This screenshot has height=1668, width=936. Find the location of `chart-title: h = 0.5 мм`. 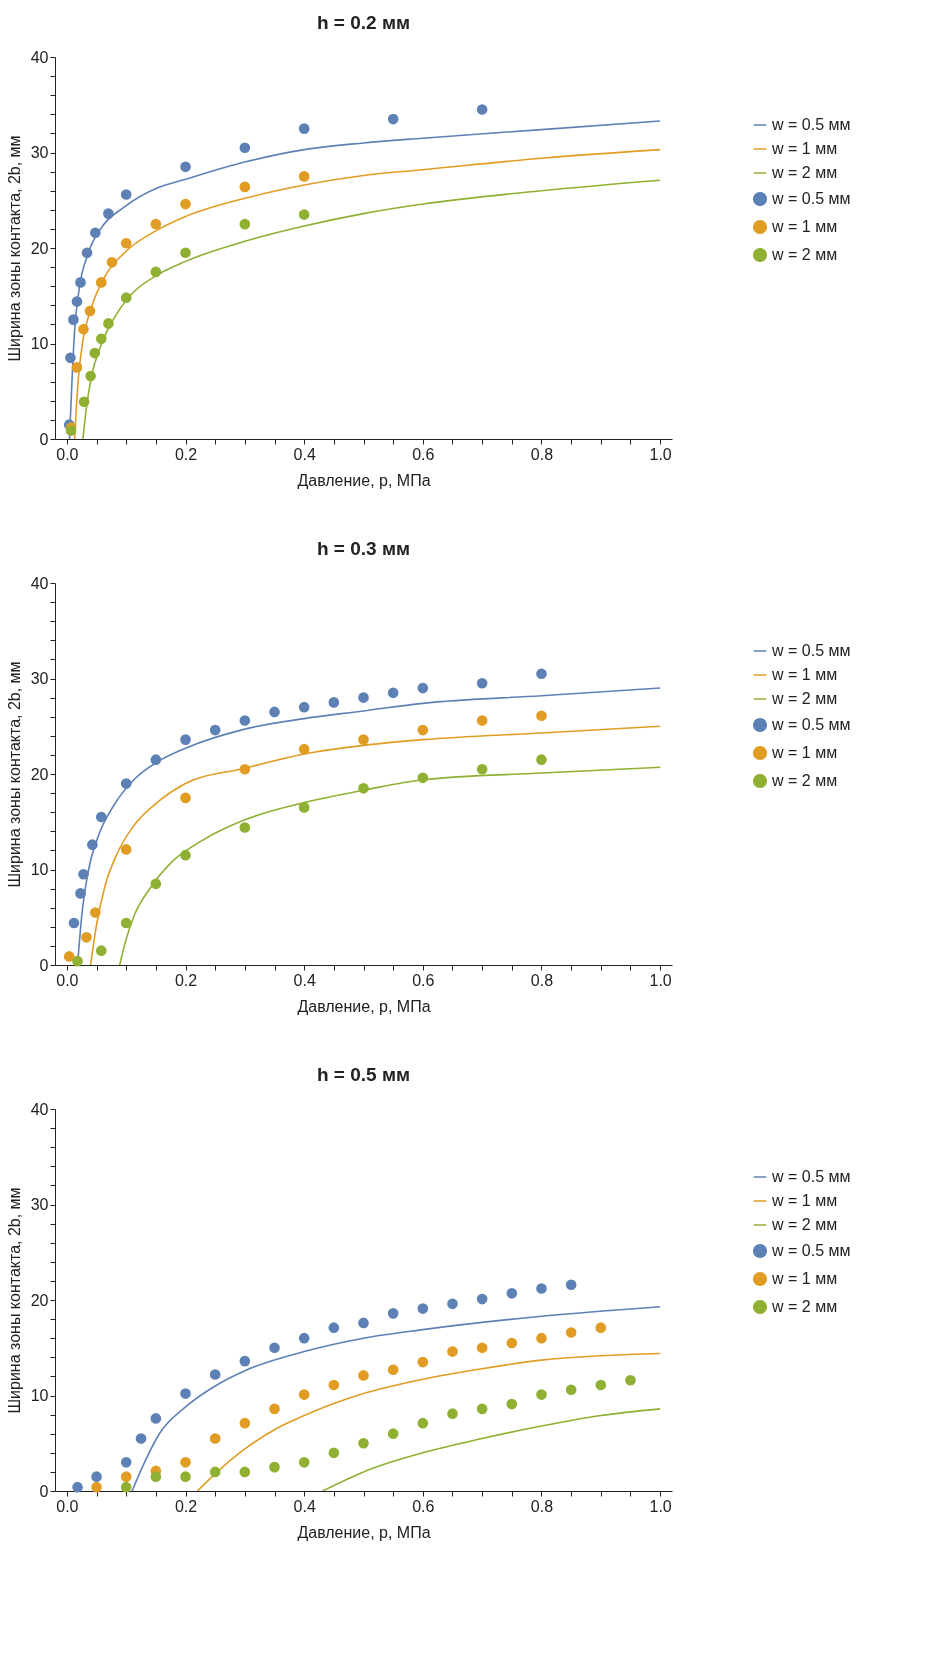

chart-title: h = 0.5 мм is located at coordinates (363, 1074).